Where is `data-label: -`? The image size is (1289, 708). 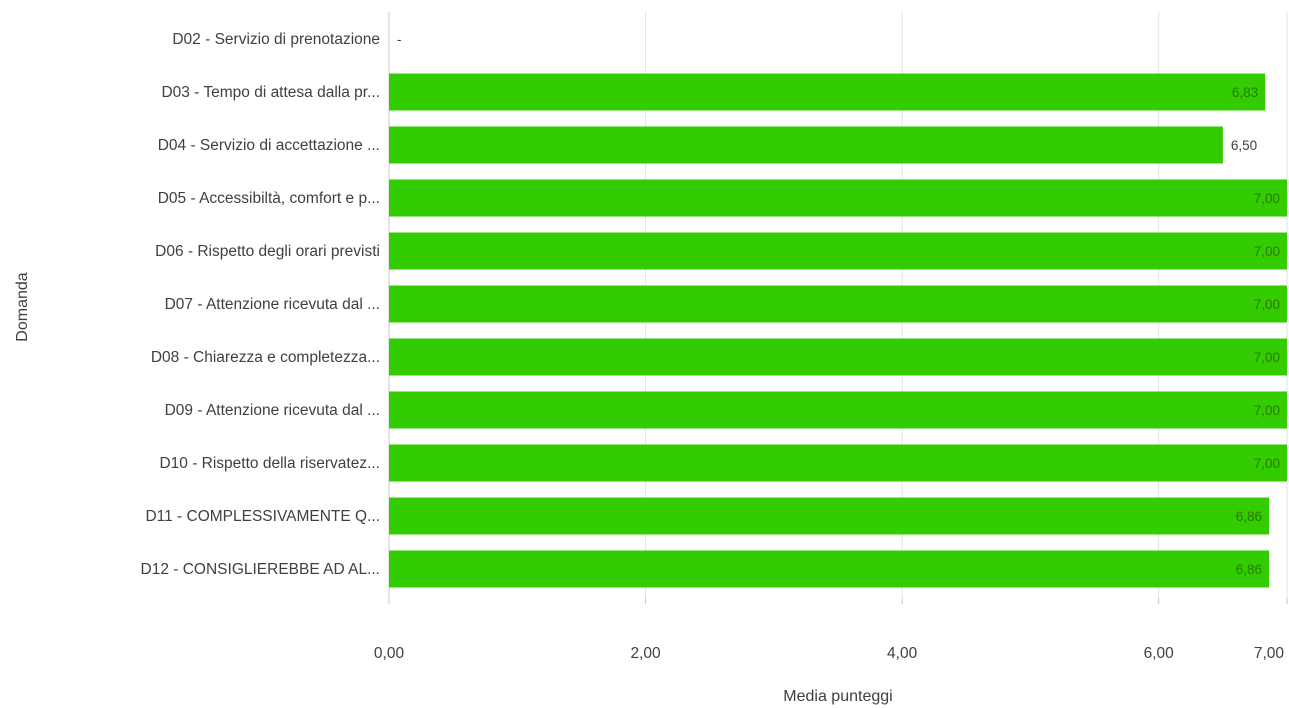
data-label: - is located at coordinates (399, 39).